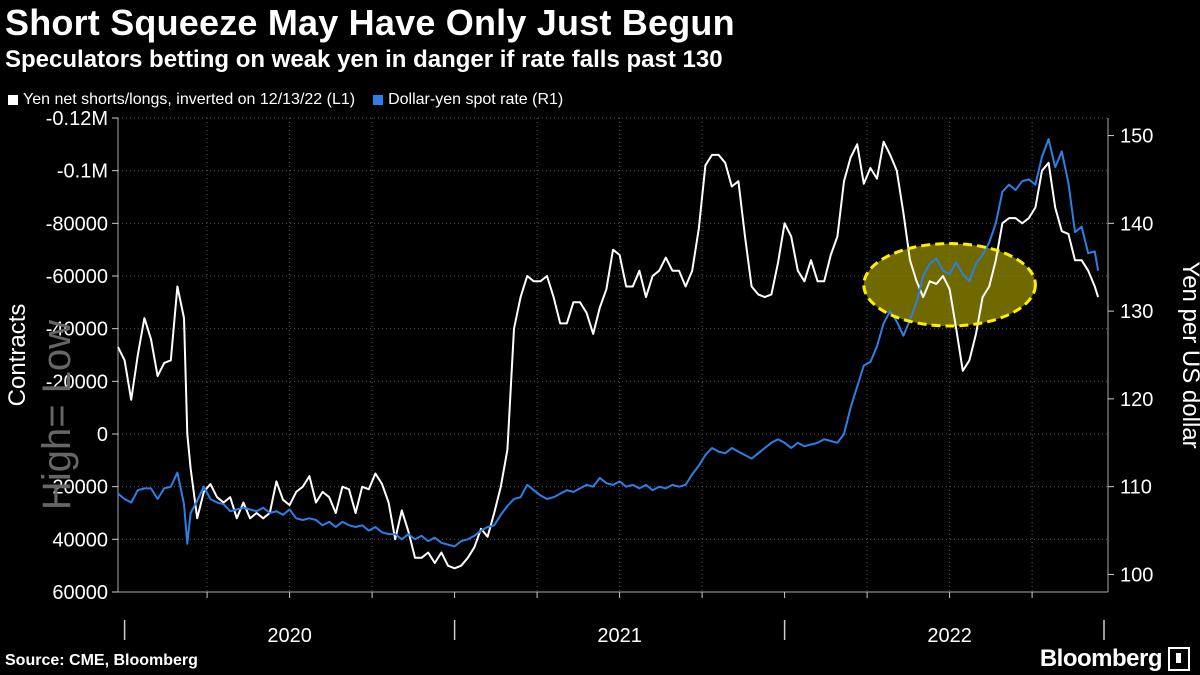 This screenshot has height=675, width=1200. What do you see at coordinates (17, 355) in the screenshot?
I see `left-axis-title: Contracts` at bounding box center [17, 355].